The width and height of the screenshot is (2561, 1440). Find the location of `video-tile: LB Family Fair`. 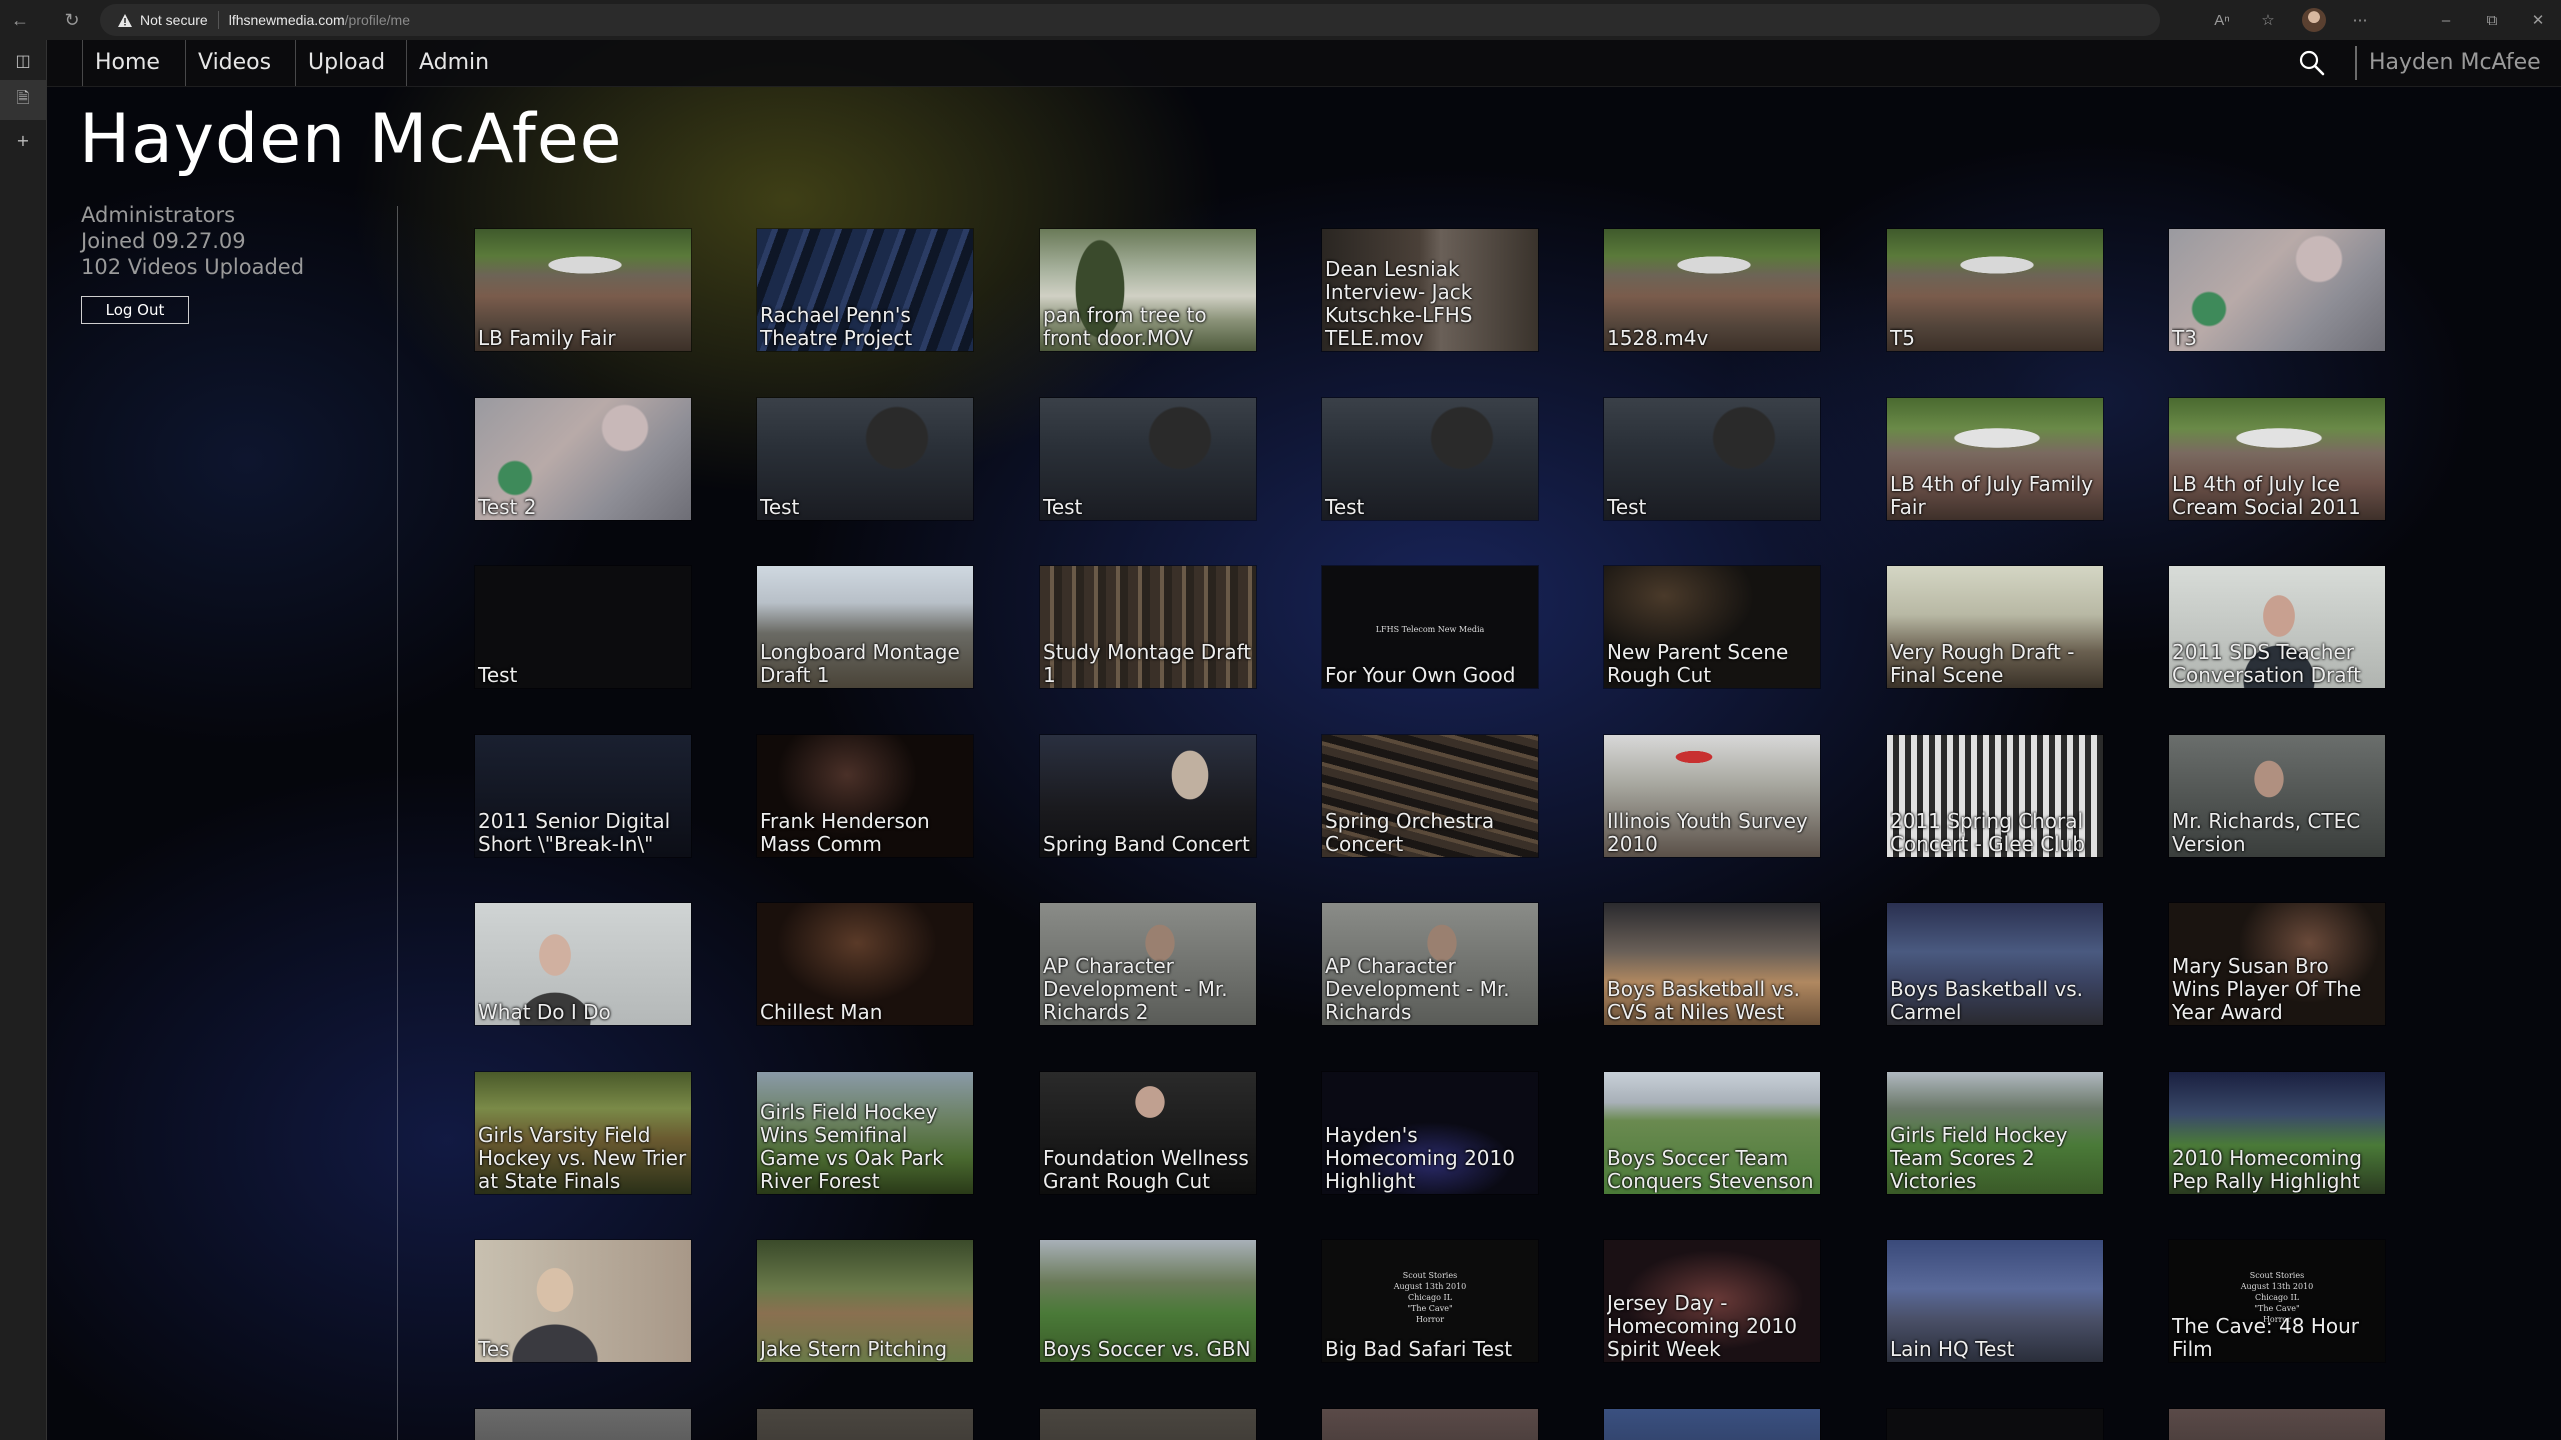

video-tile: LB Family Fair is located at coordinates (583, 290).